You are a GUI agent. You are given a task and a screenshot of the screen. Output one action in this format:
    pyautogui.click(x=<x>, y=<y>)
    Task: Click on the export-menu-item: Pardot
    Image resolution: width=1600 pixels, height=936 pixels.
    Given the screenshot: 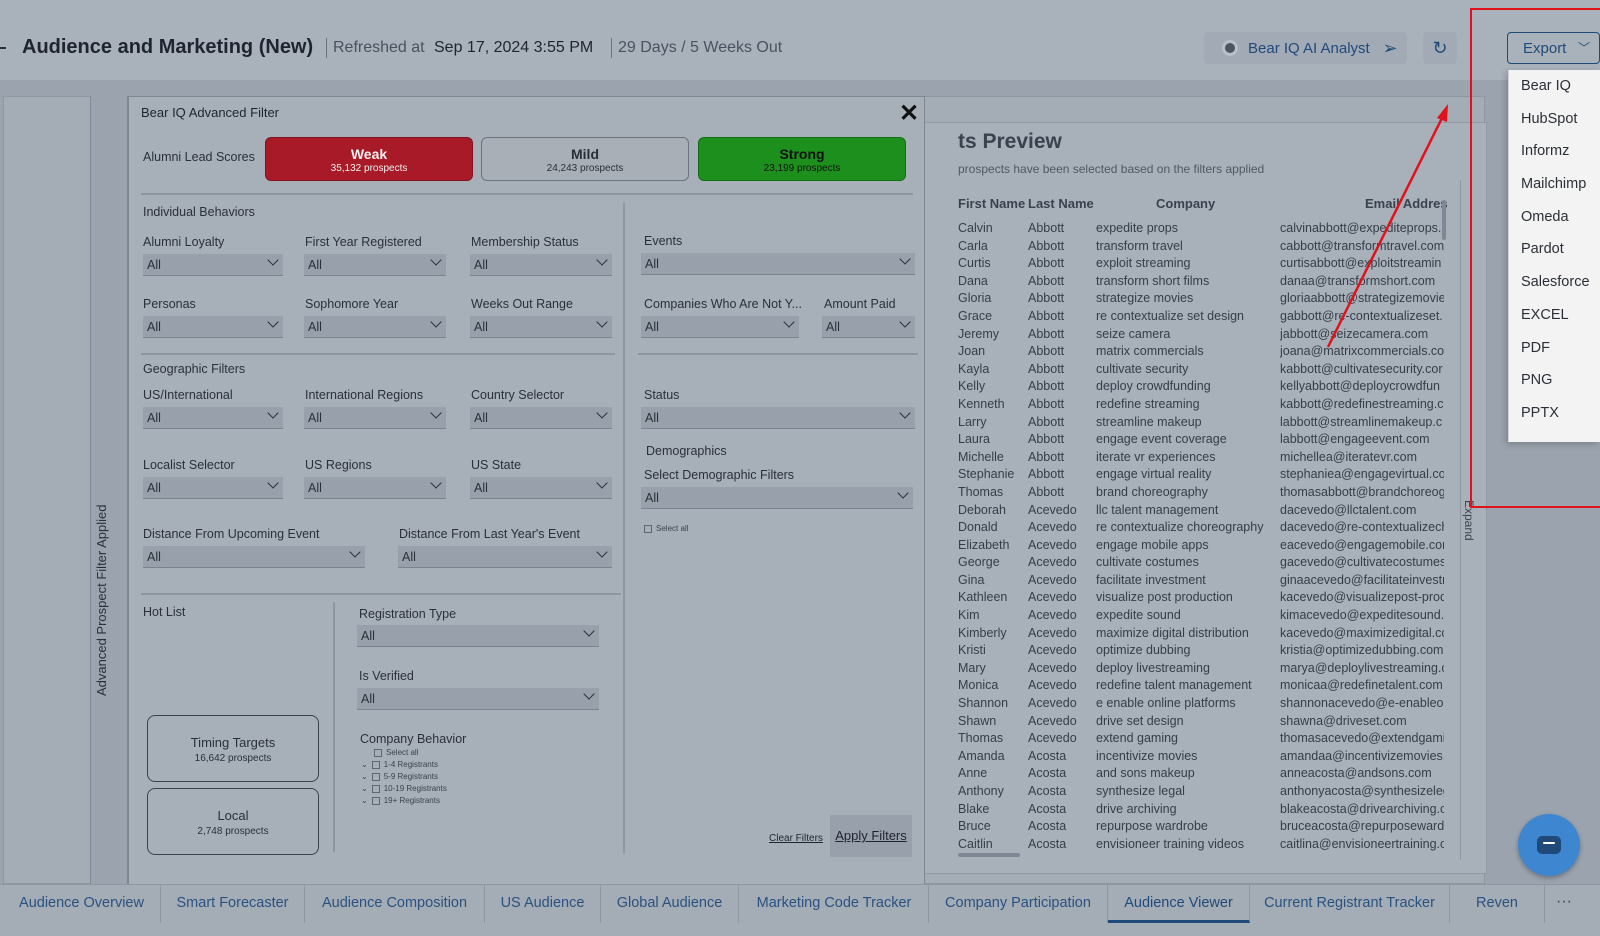 What is the action you would take?
    pyautogui.click(x=1542, y=249)
    